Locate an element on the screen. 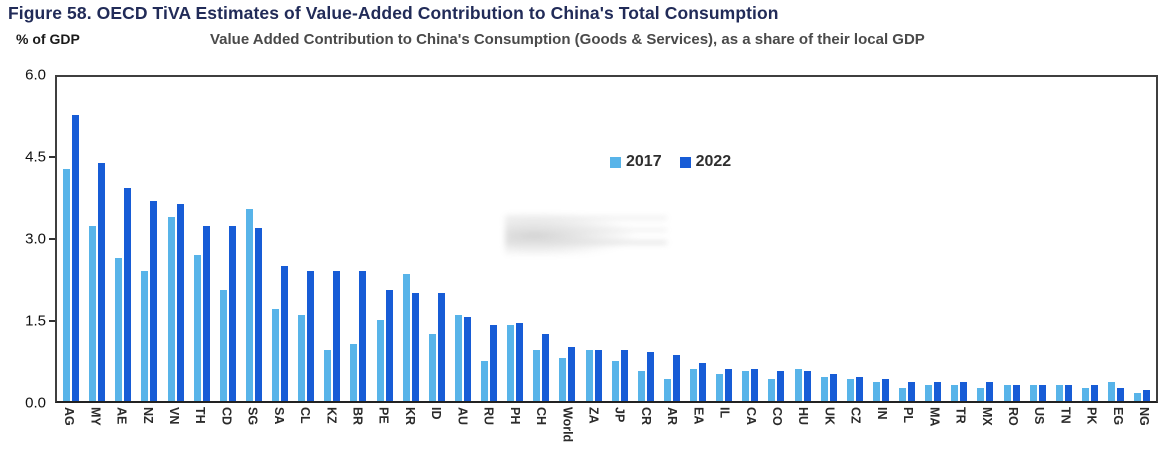  bar-2022-EA is located at coordinates (703, 382).